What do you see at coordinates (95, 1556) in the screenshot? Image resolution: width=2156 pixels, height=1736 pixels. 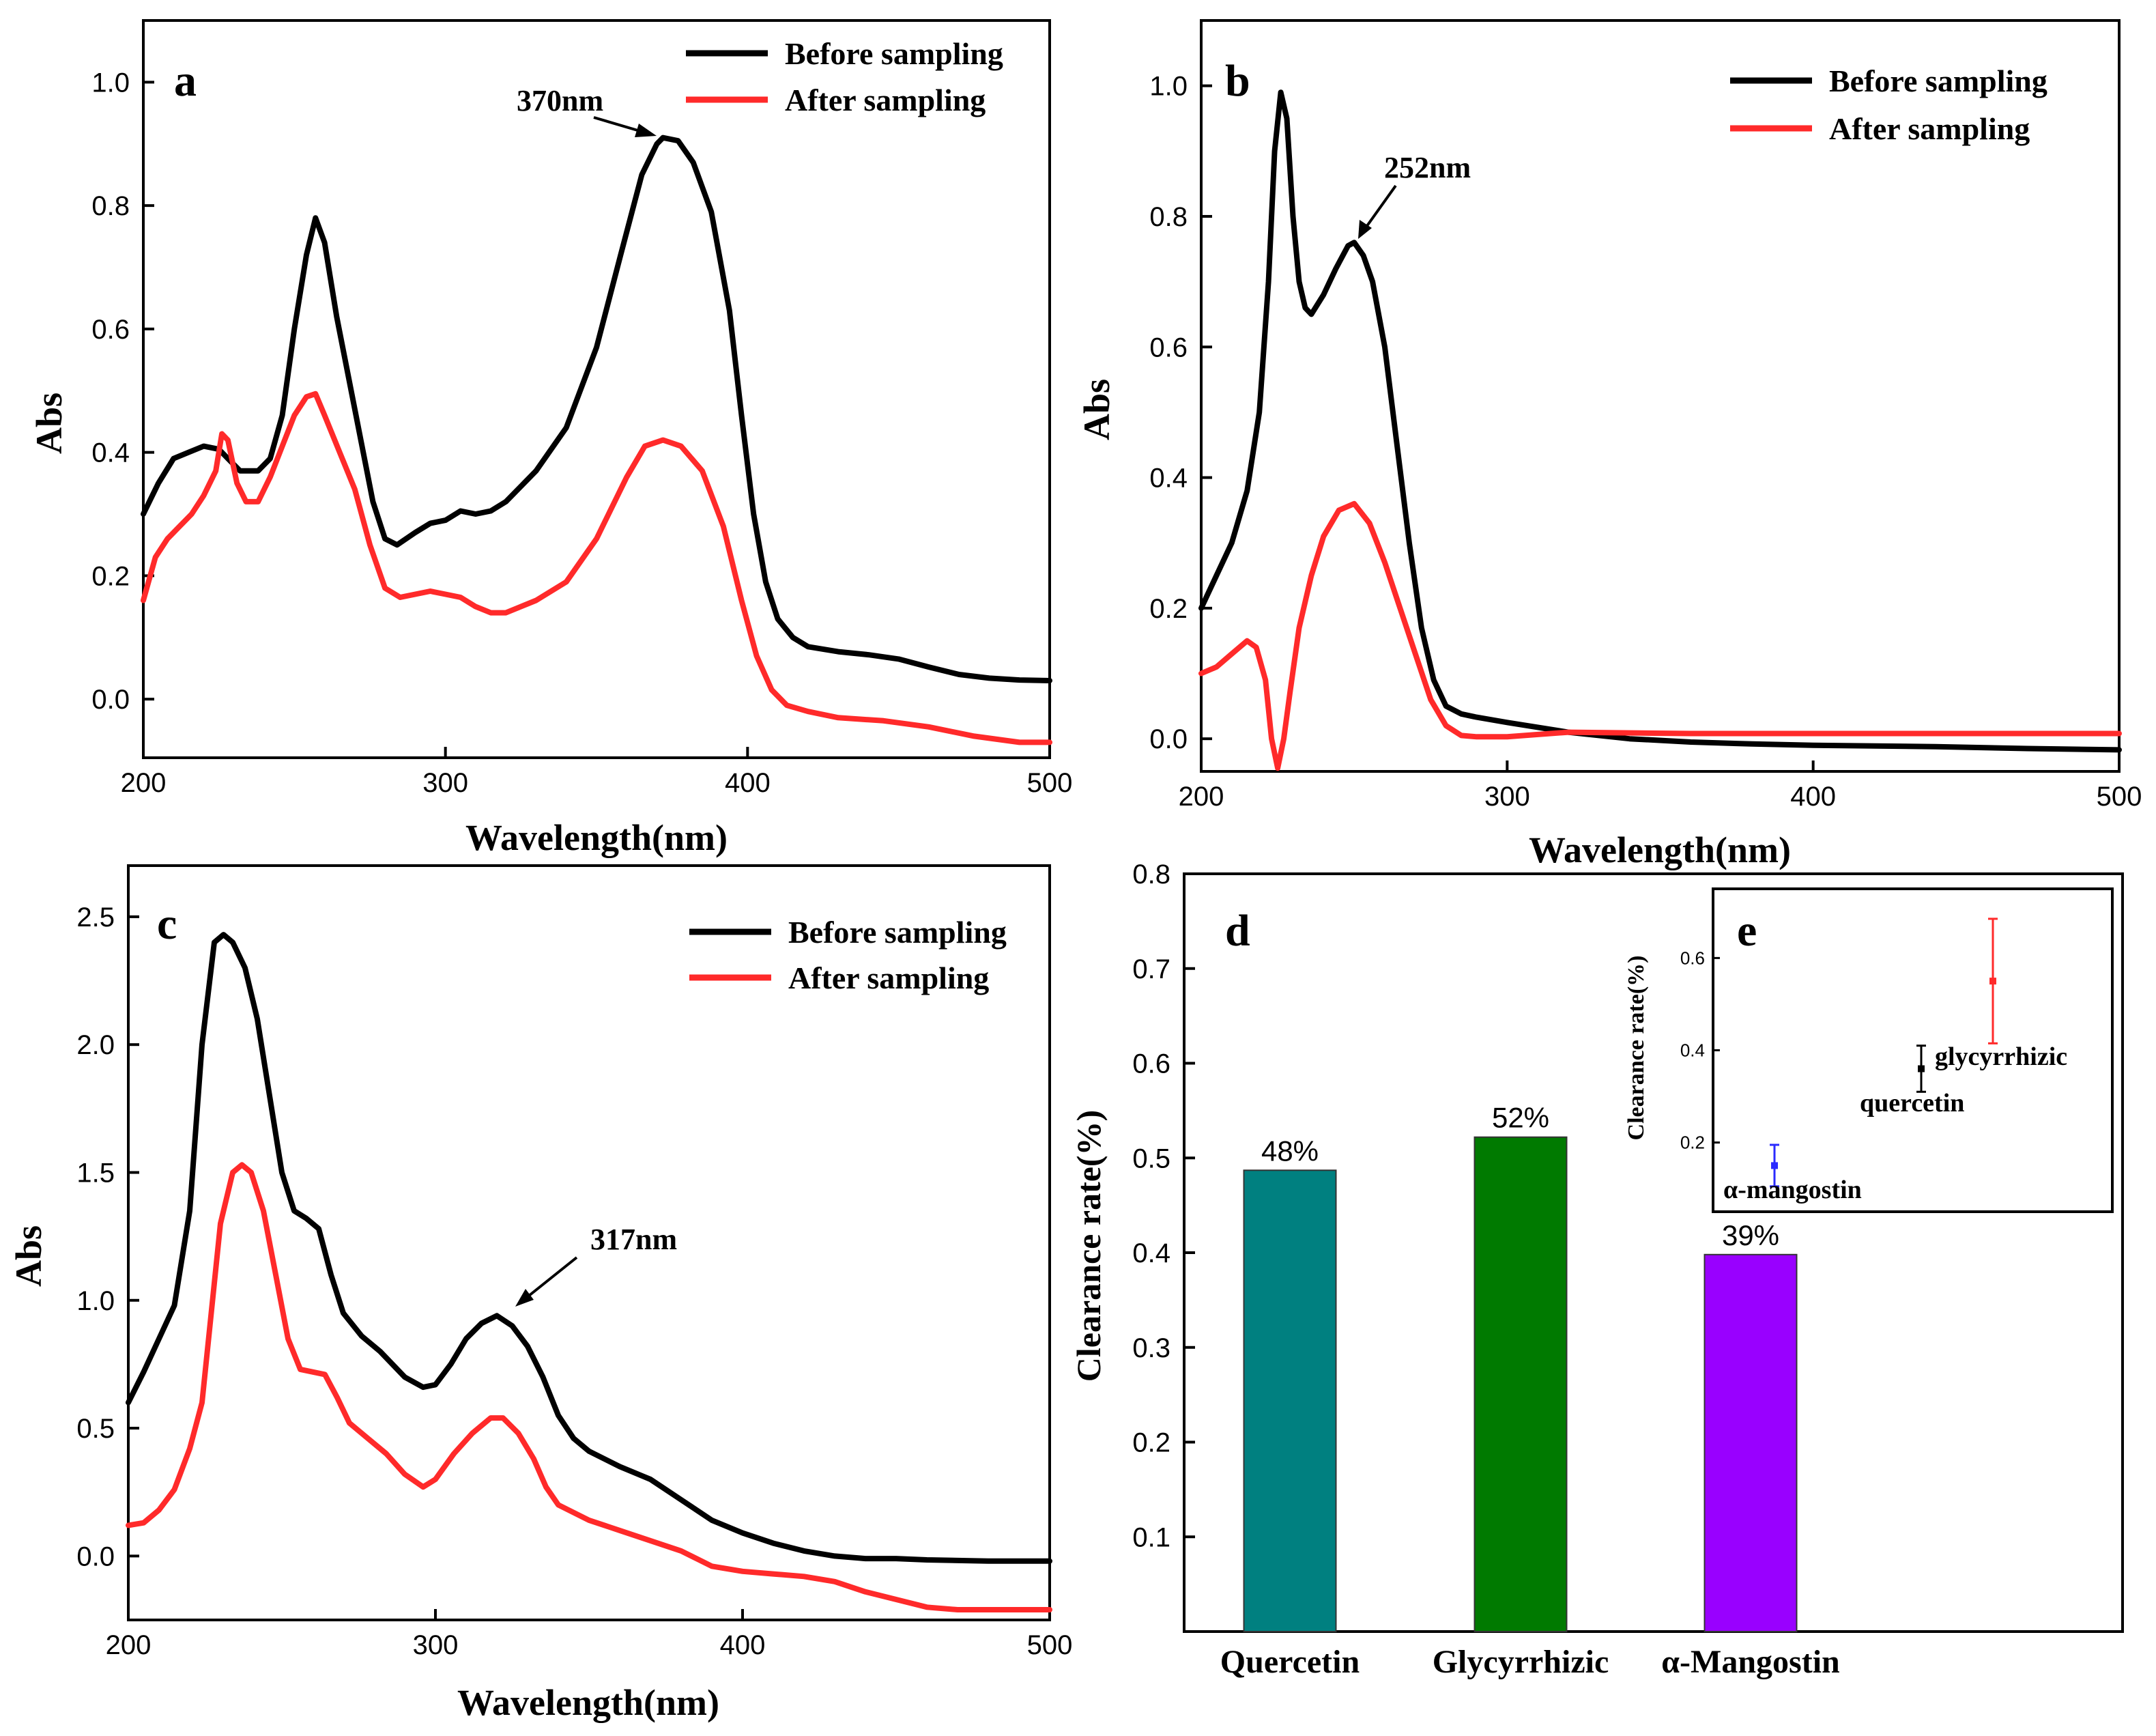 I see `panel-c-ytick-label-0: 0.0` at bounding box center [95, 1556].